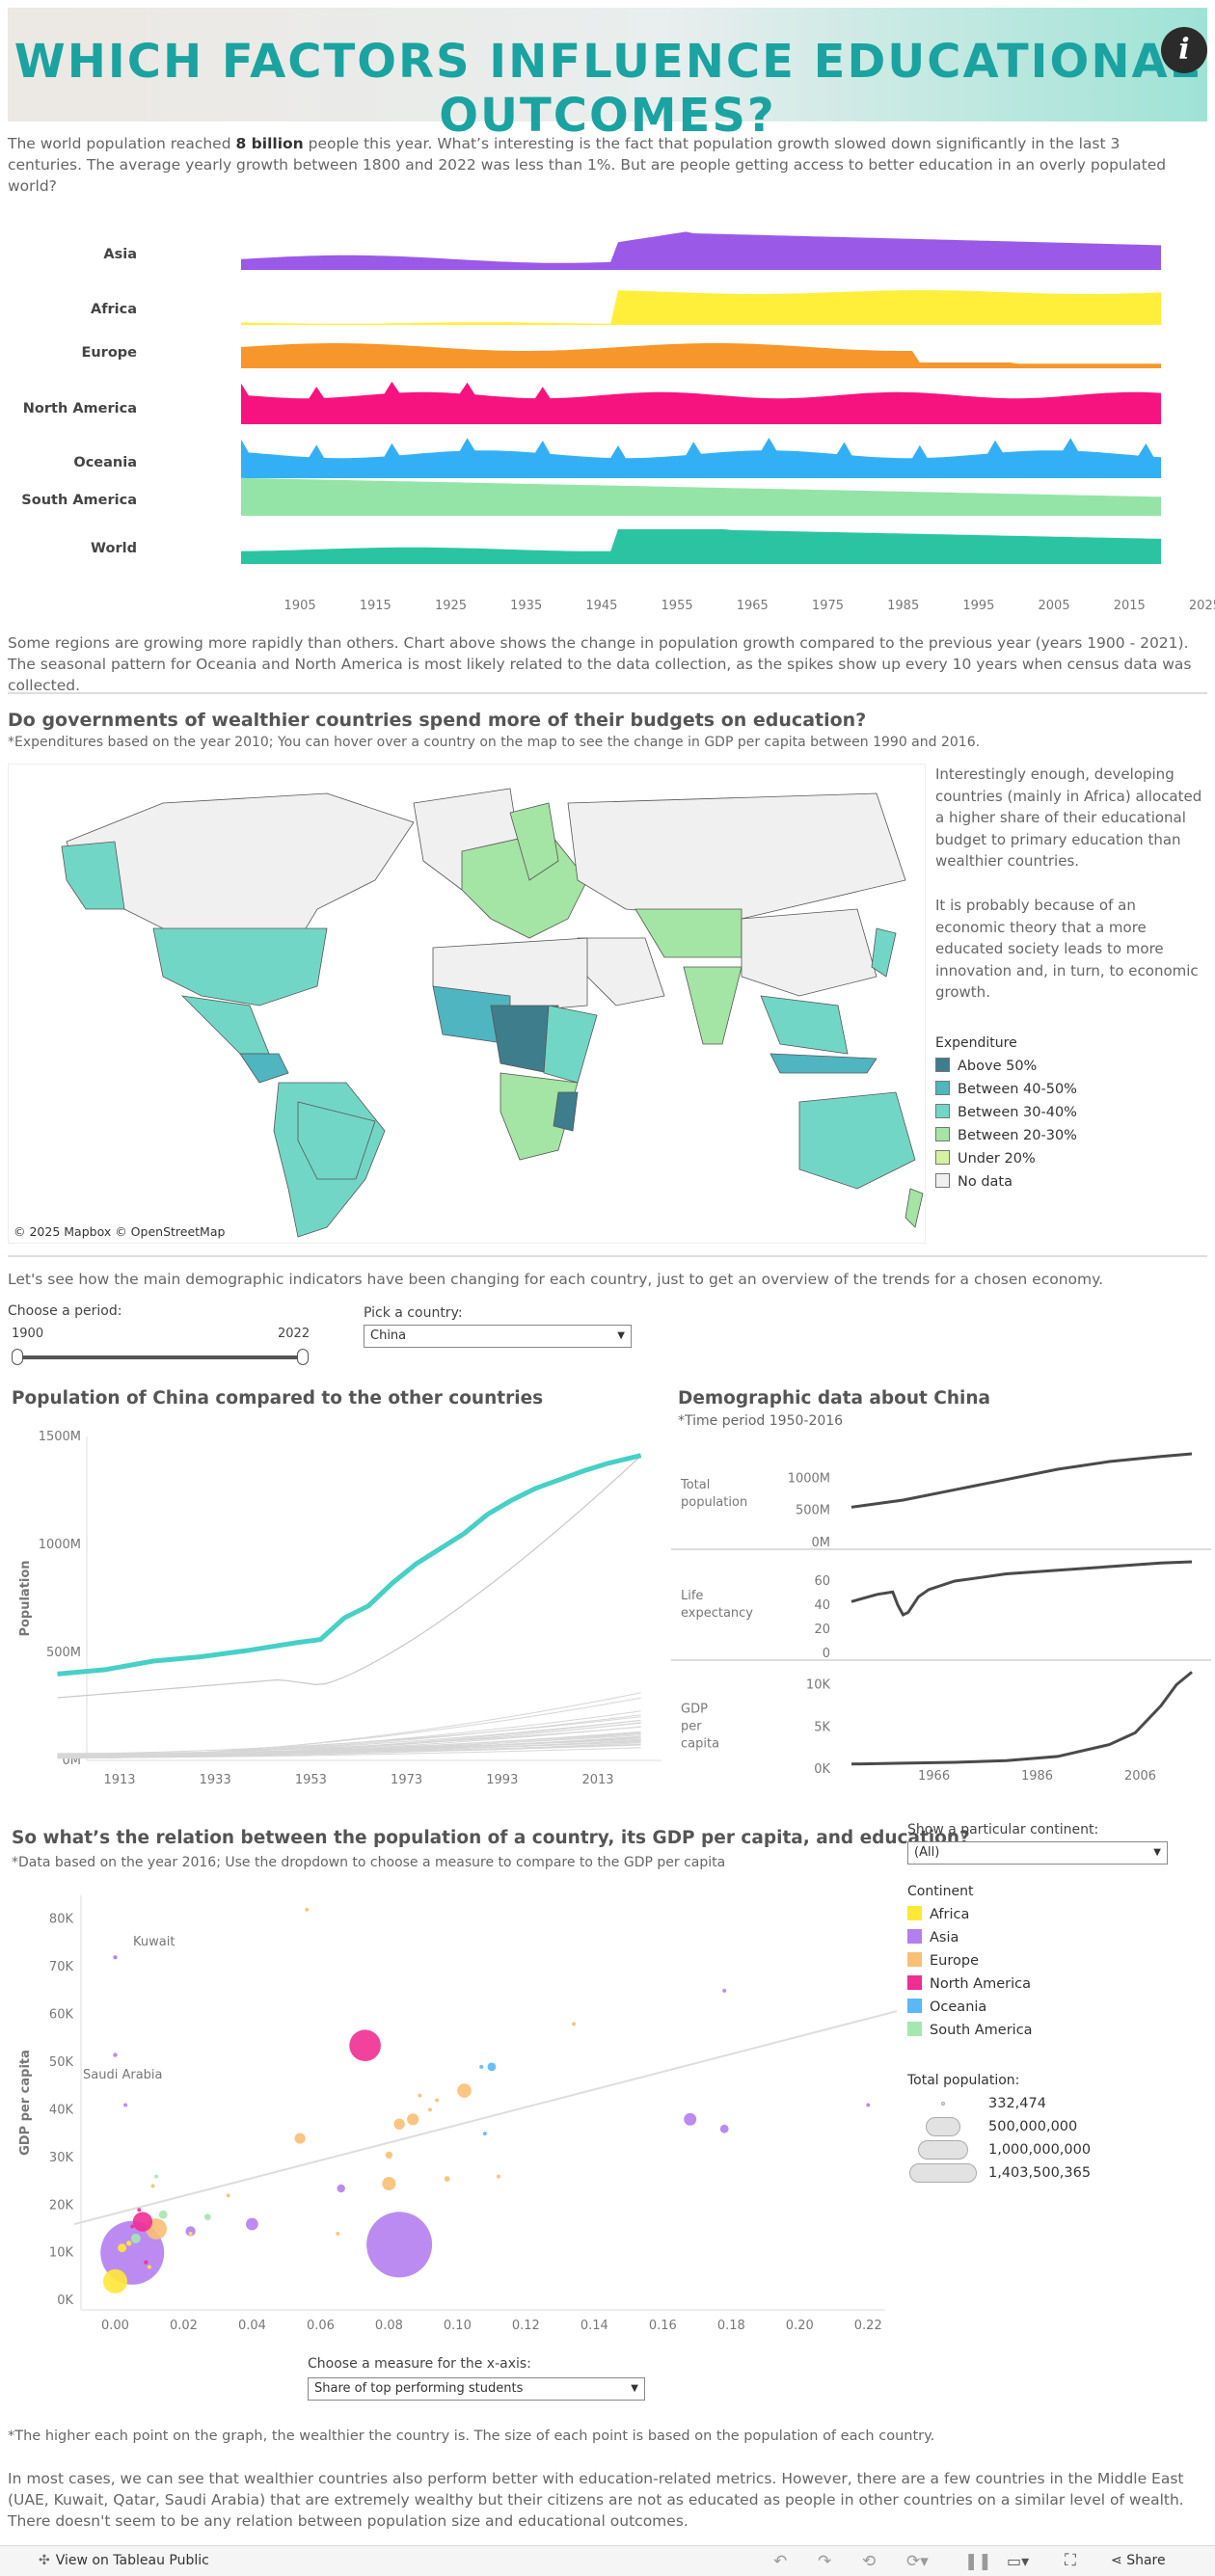 The image size is (1215, 2576). What do you see at coordinates (154, 1942) in the screenshot?
I see `annotation-kuwait: Kuwait` at bounding box center [154, 1942].